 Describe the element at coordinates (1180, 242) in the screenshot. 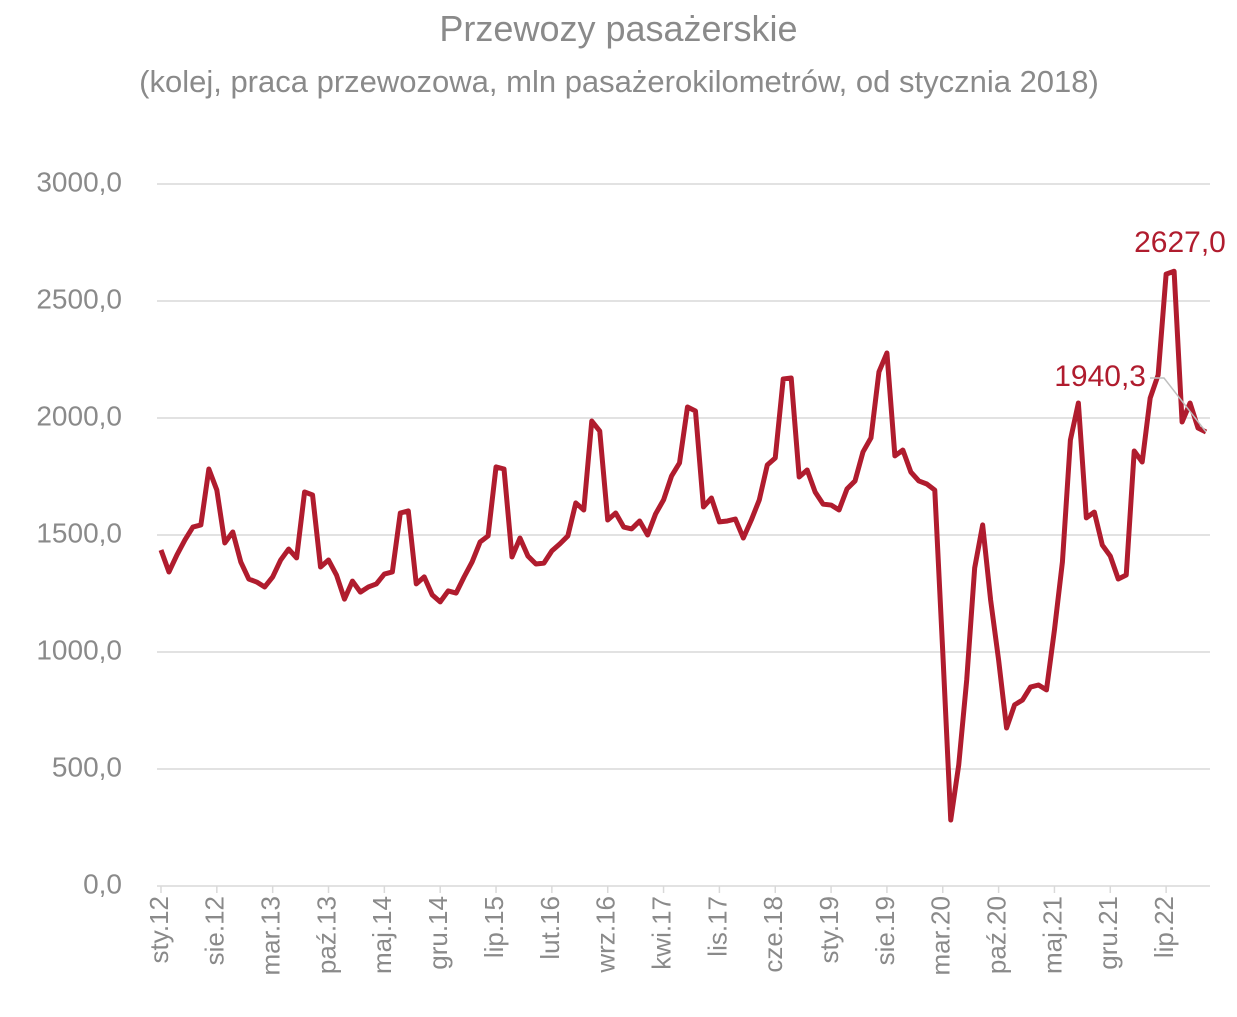

I see `data-label: 2627,0` at that location.